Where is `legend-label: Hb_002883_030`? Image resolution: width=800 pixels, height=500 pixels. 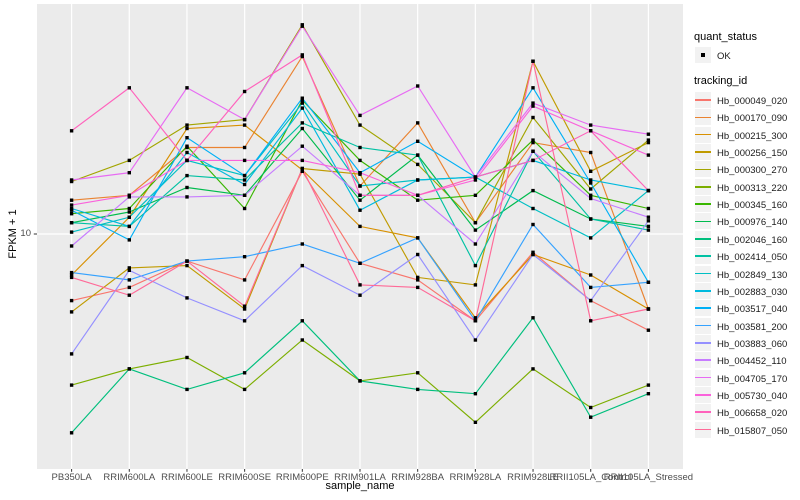
legend-label: Hb_002883_030 is located at coordinates (752, 292).